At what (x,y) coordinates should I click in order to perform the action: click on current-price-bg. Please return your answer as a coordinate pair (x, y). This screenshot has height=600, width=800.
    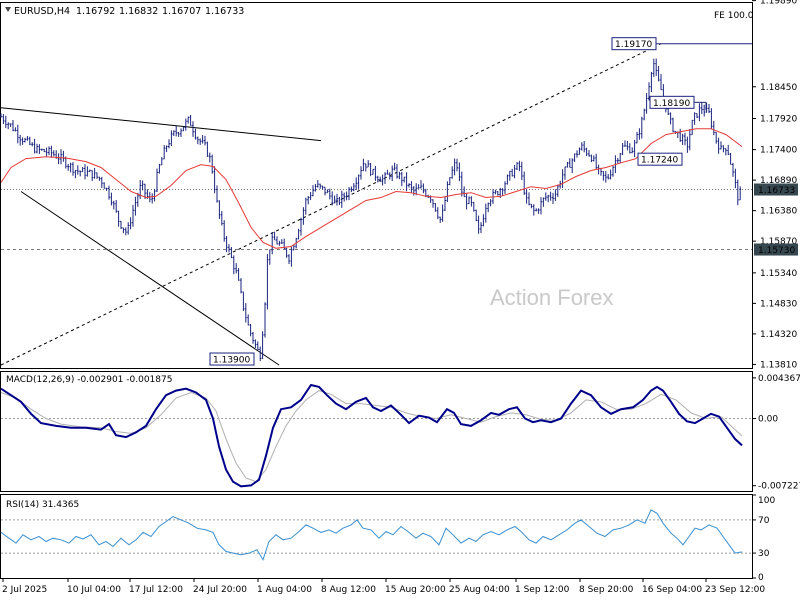
    Looking at the image, I should click on (776, 189).